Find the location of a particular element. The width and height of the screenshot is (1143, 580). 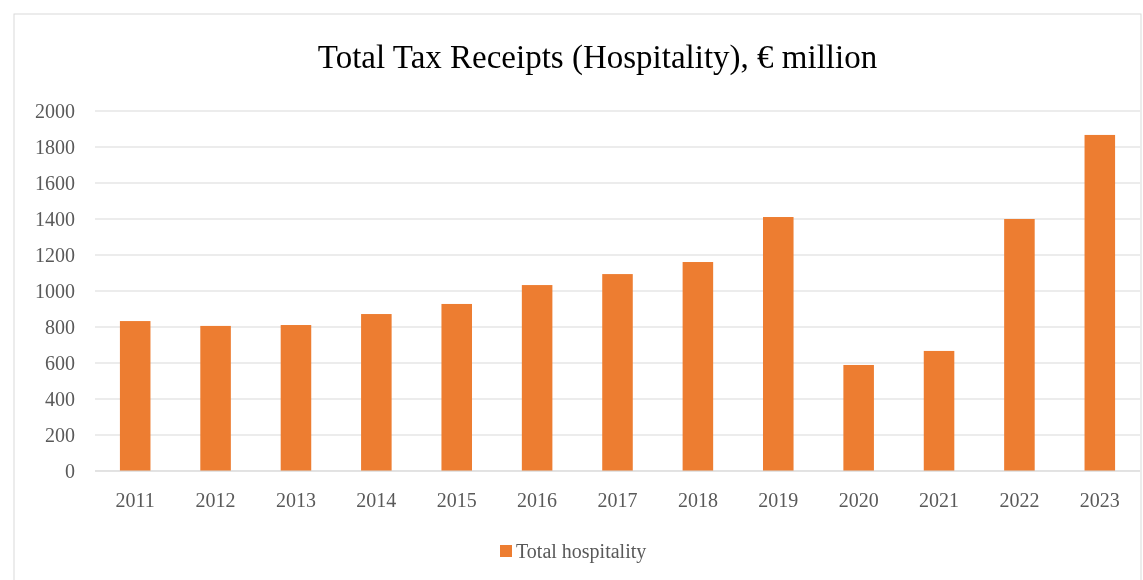

legend-label: Total hospitality is located at coordinates (581, 551).